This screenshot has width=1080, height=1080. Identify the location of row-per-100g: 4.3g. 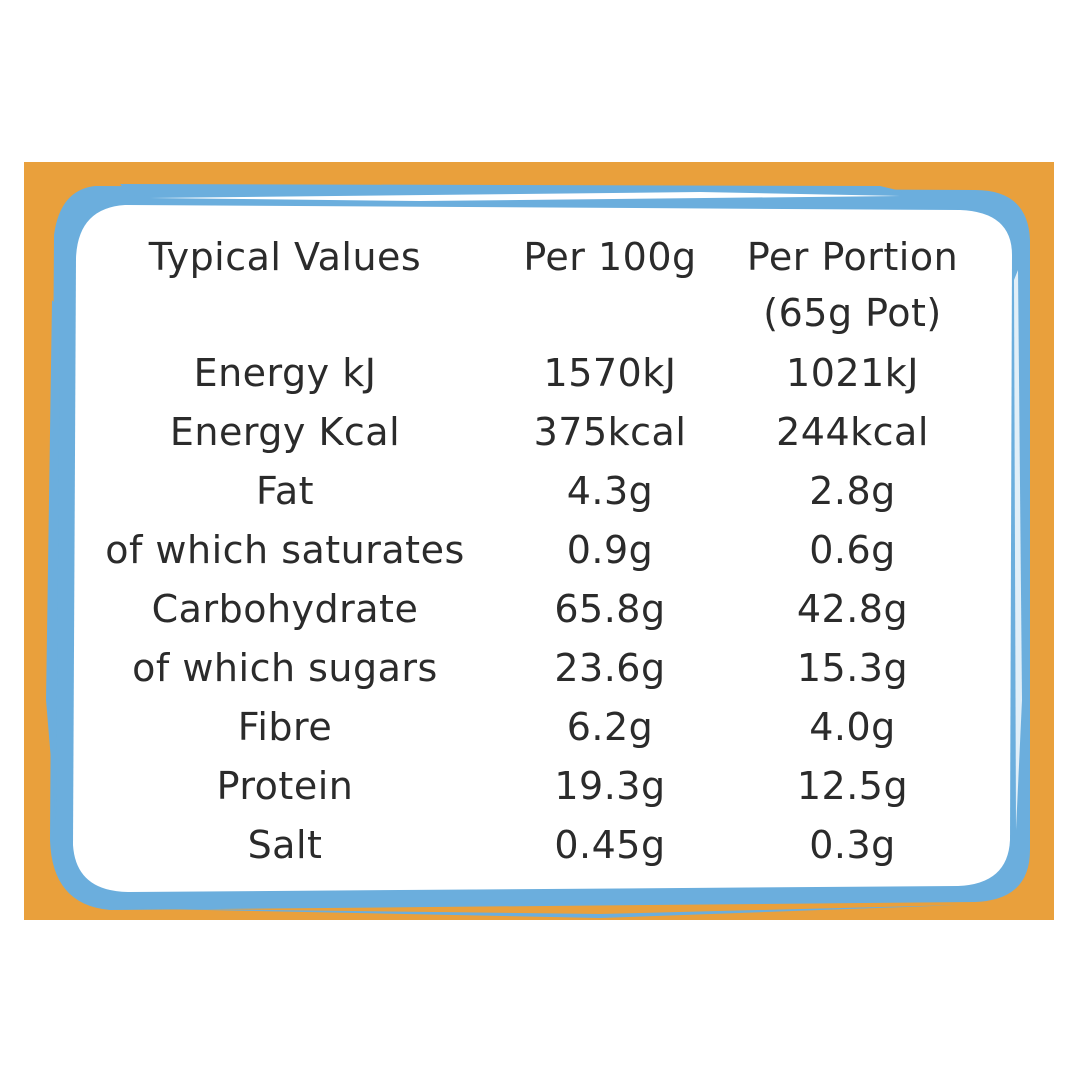
(610, 491).